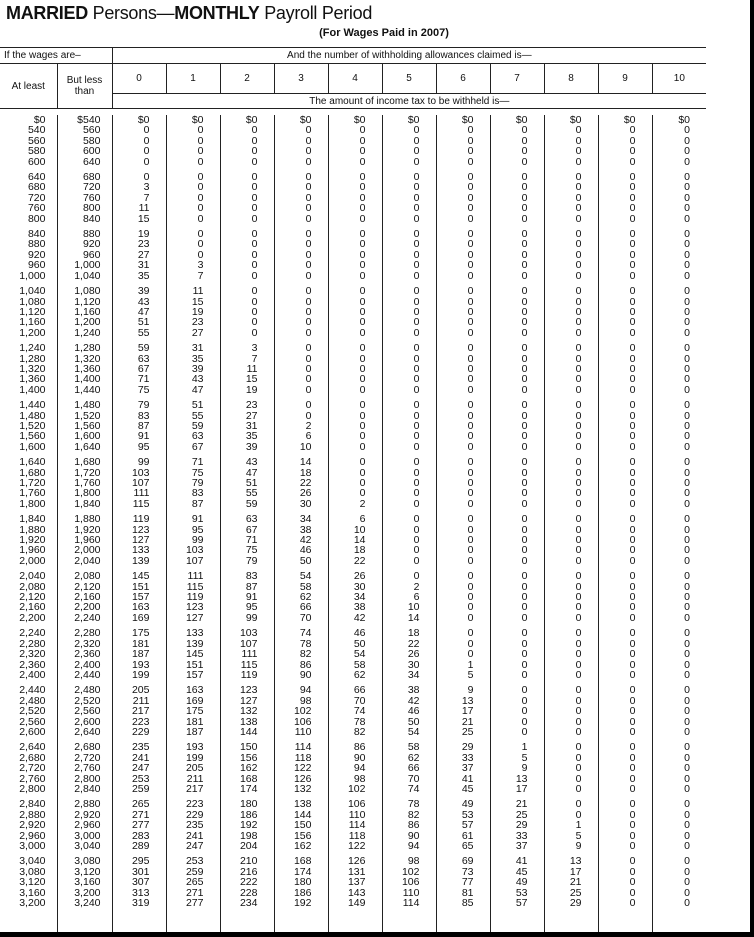  I want to click on tax-cell-allowance-6: 9, so click(462, 690).